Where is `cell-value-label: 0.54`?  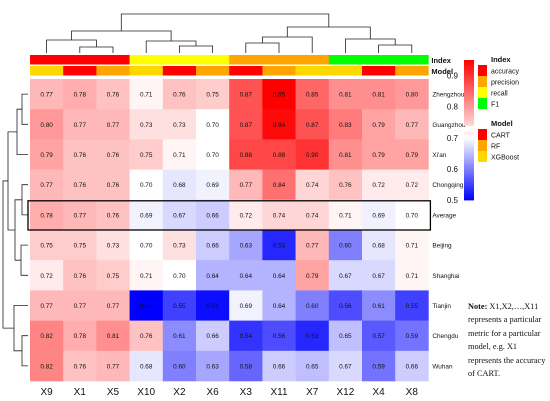
cell-value-label: 0.54 is located at coordinates (246, 336).